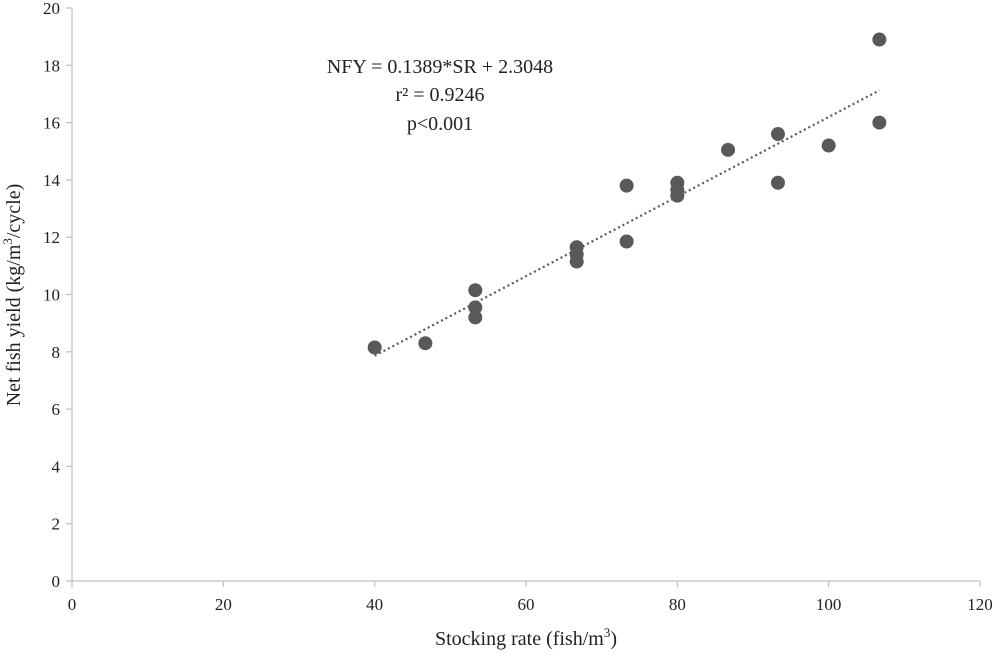 The image size is (1000, 659). Describe the element at coordinates (526, 637) in the screenshot. I see `x-axis-title: Stocking rate (fish/m3)` at that location.